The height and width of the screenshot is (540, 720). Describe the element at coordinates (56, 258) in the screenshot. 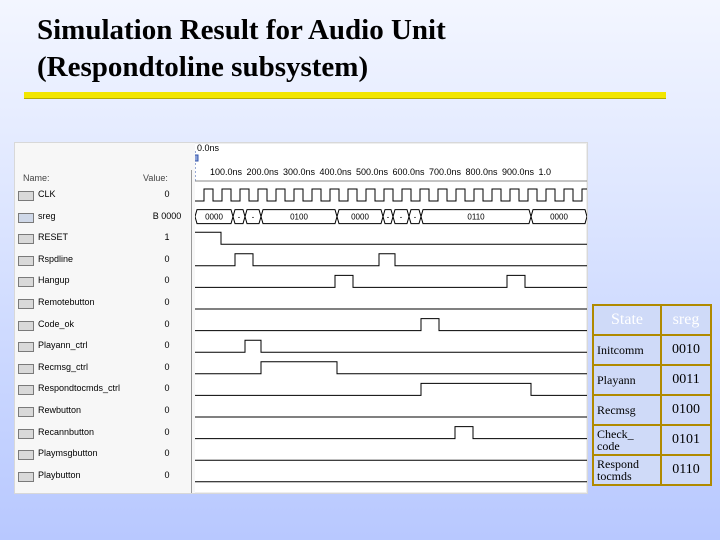

I see `signal-name: Rspdline` at that location.